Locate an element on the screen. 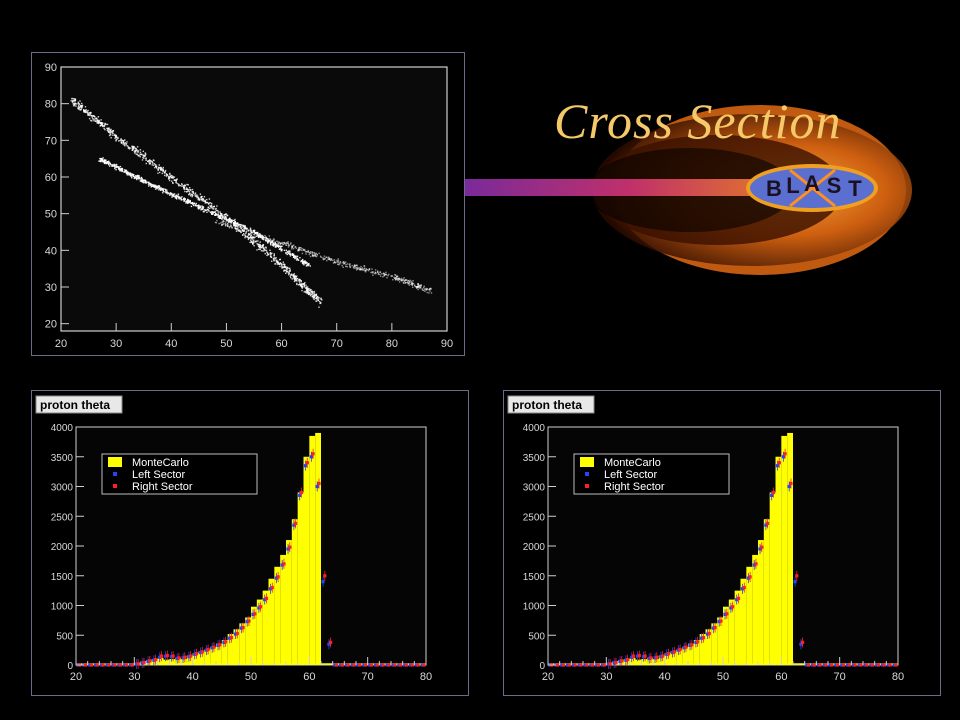 The image size is (960, 720). histogram-title-box is located at coordinates (79, 404).